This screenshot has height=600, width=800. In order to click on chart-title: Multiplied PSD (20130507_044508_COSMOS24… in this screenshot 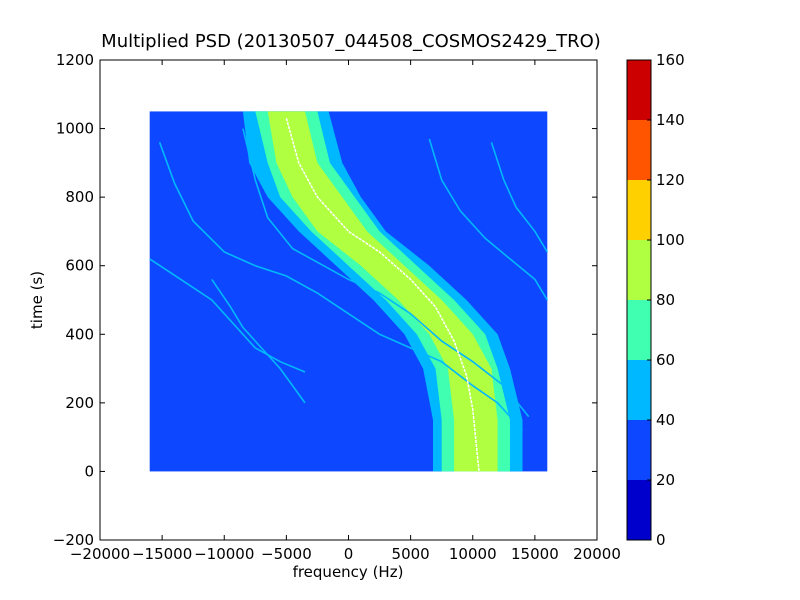, I will do `click(351, 41)`.